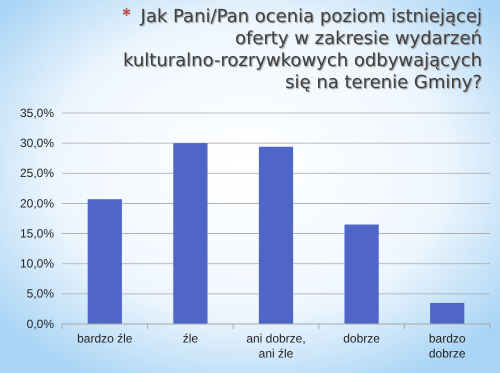  I want to click on y-tick-label: 30,0%, so click(37, 143).